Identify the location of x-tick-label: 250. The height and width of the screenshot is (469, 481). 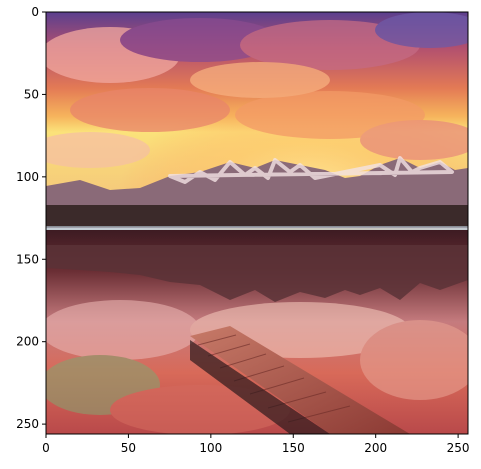
(458, 448).